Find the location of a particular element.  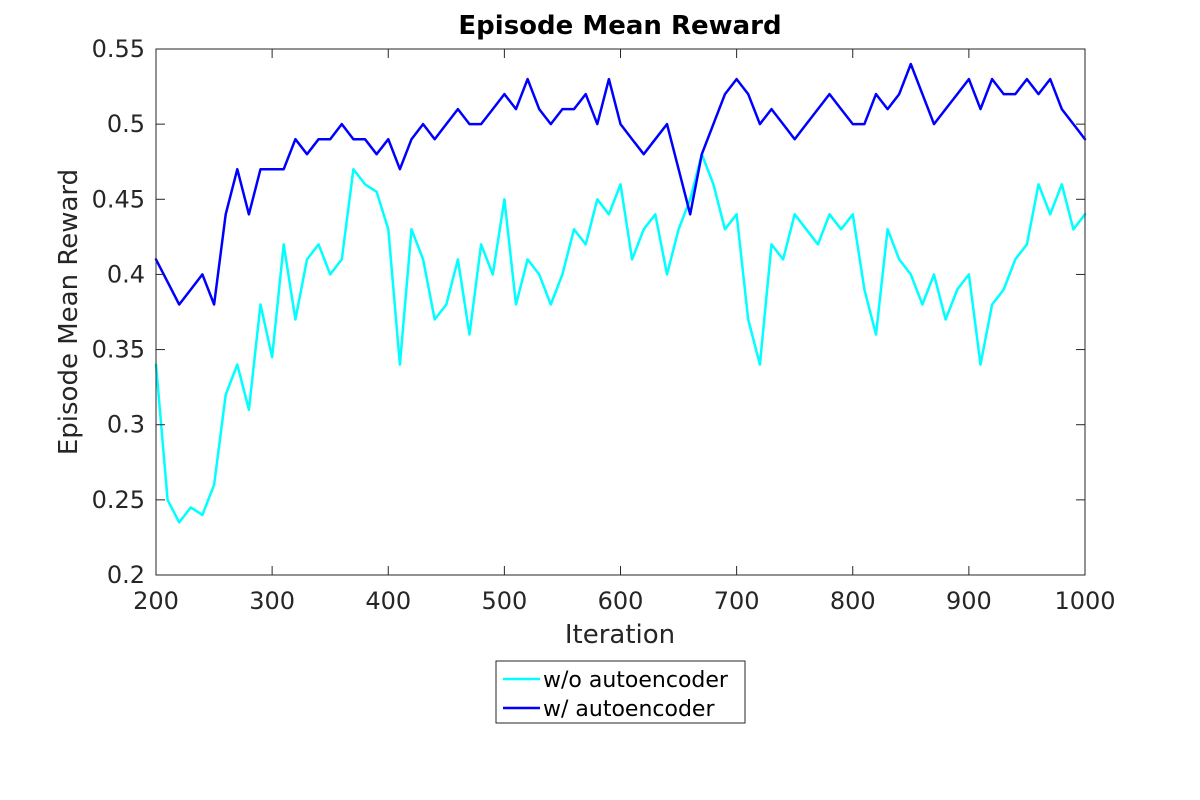

y-tick-label: 0.45 is located at coordinates (118, 199).